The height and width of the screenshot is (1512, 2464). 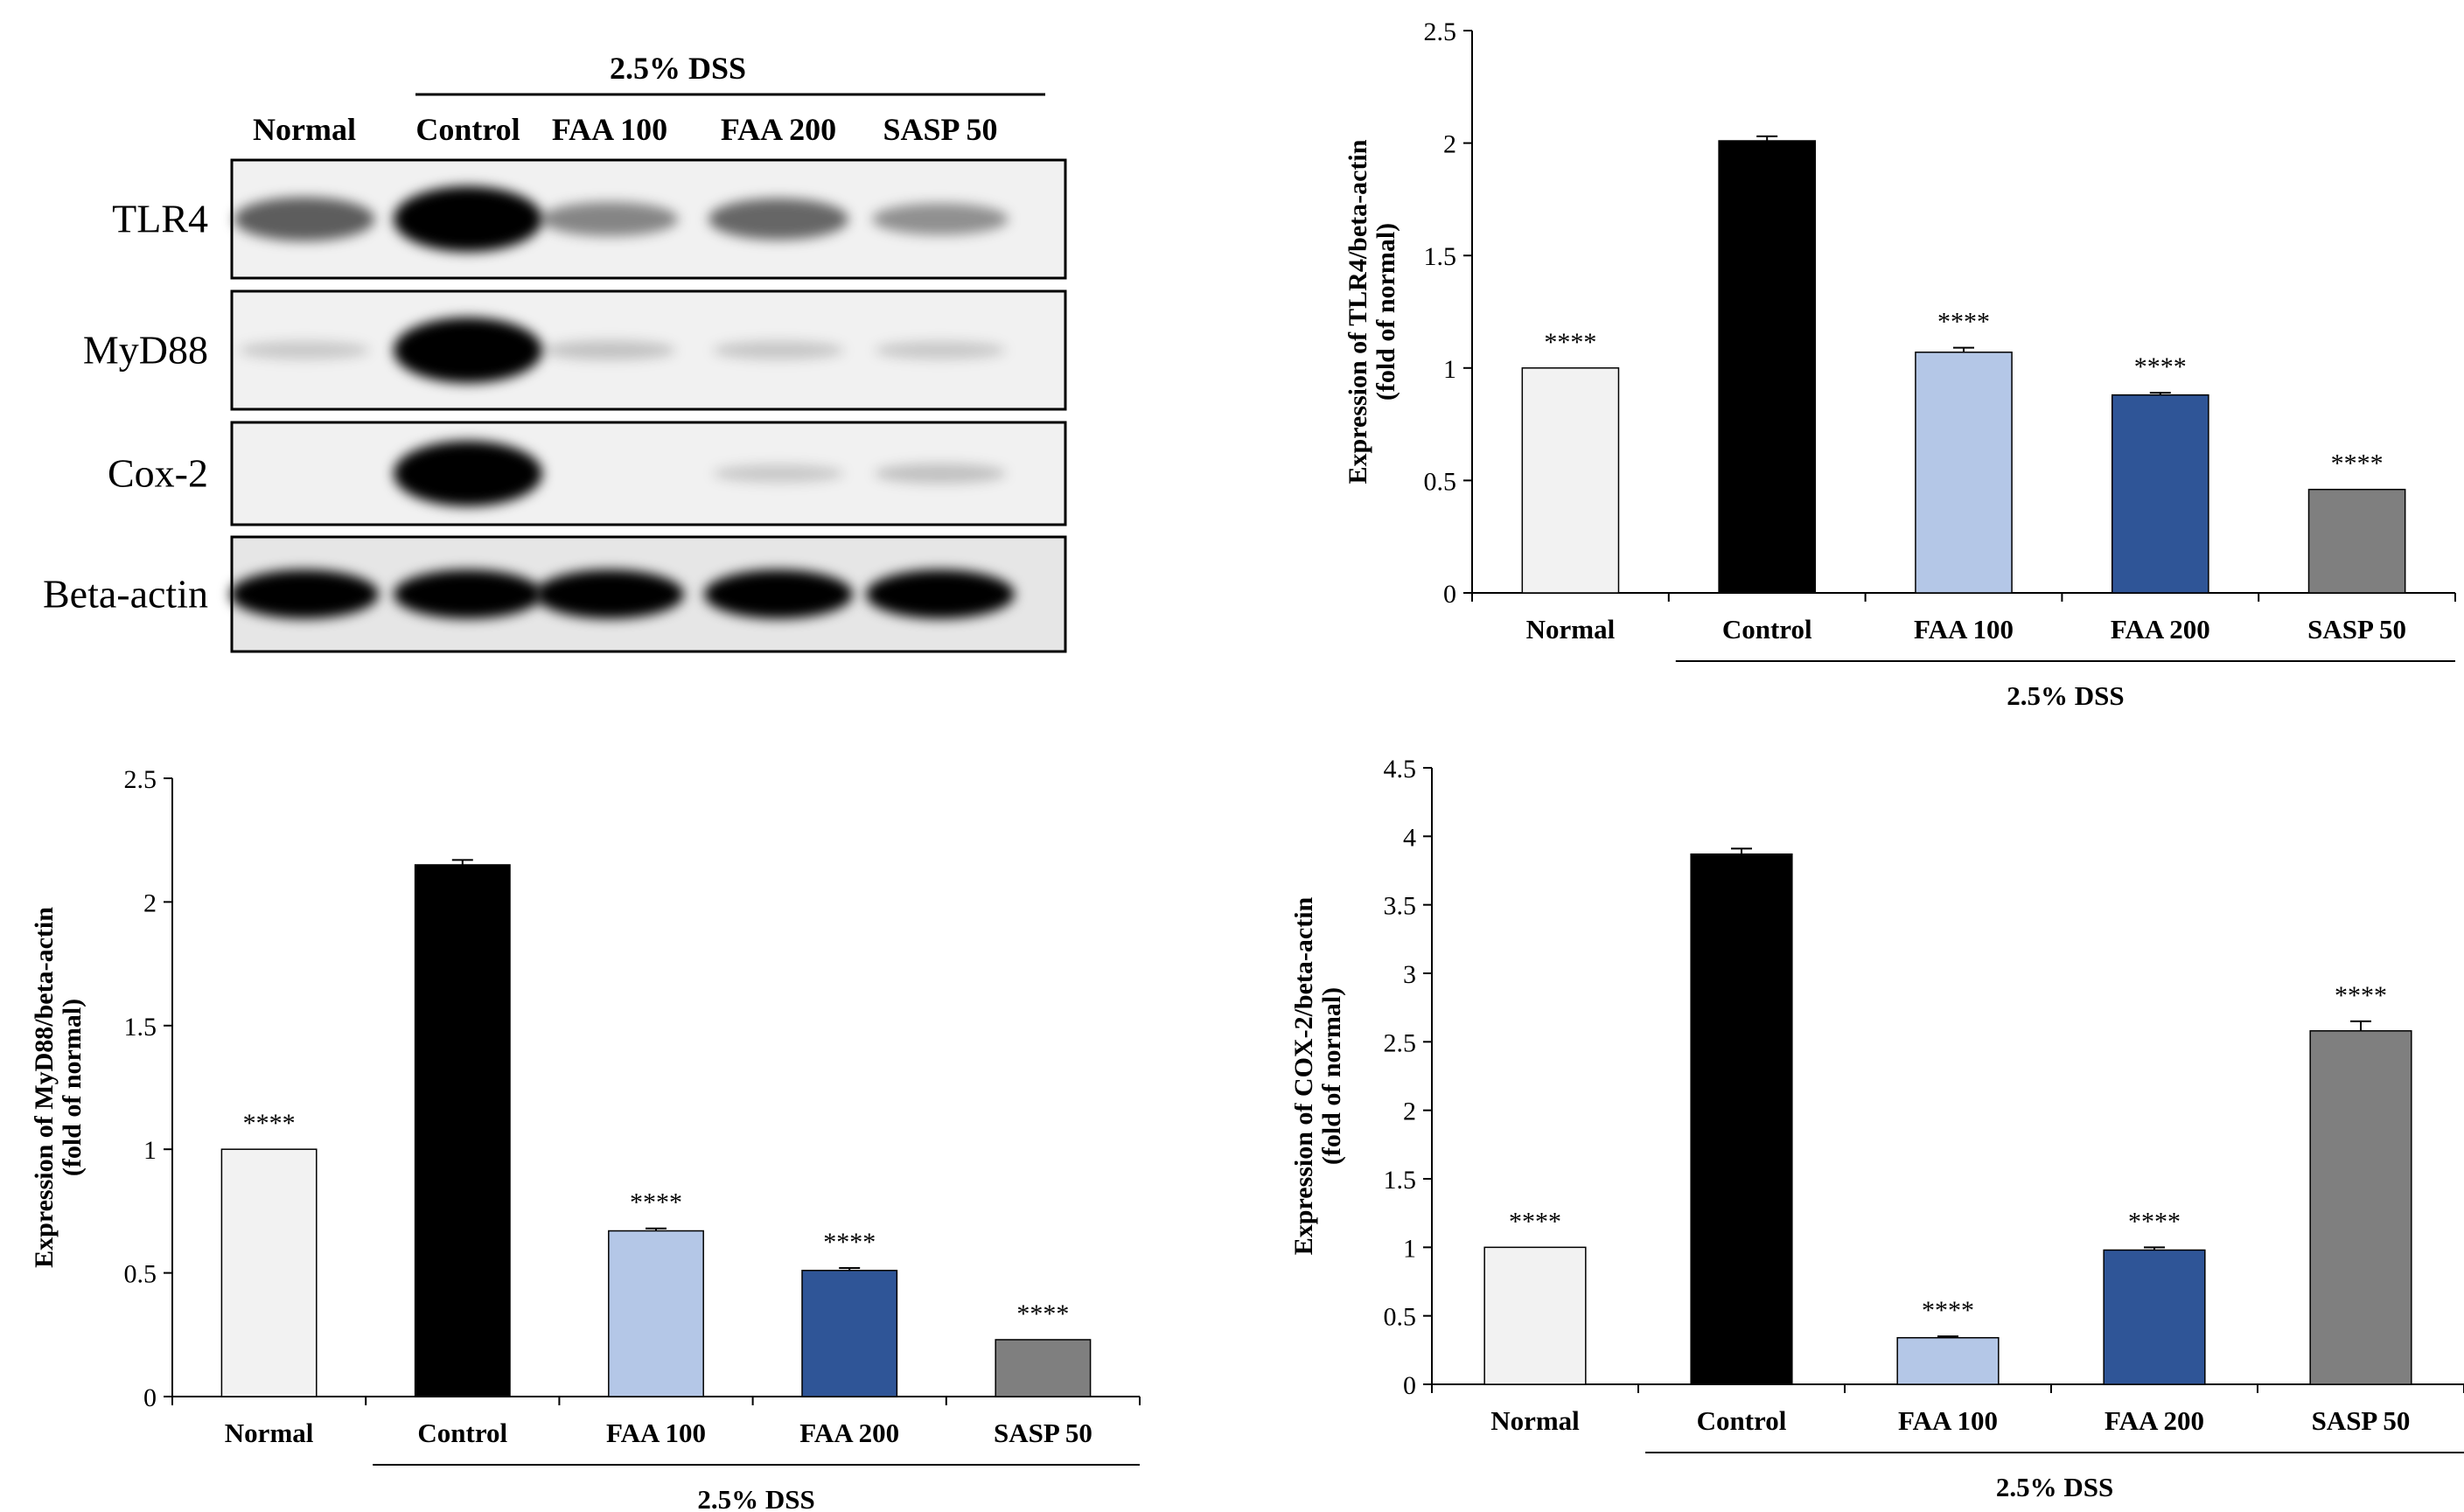 I want to click on blot-protein-labels: TLR4 MyD88 Cox-2 Beta-actin, so click(x=126, y=407).